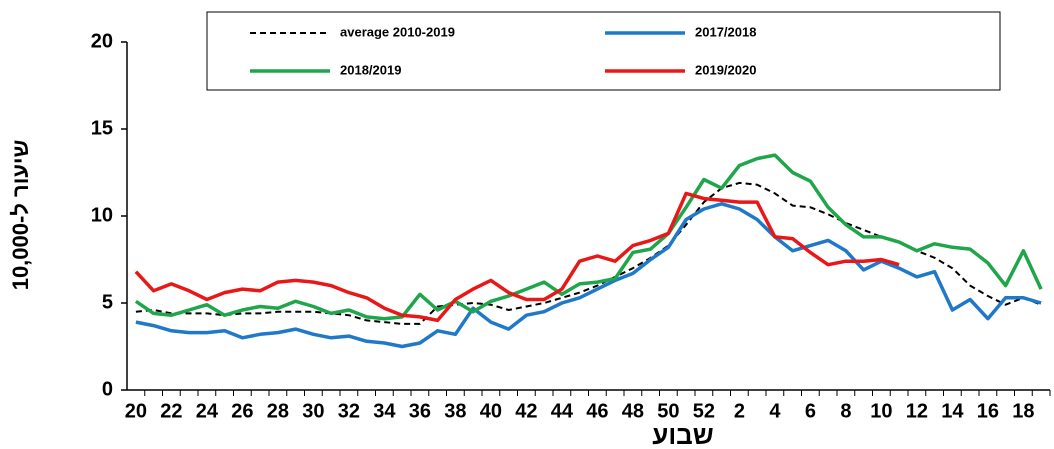 Image resolution: width=1054 pixels, height=449 pixels. Describe the element at coordinates (107, 302) in the screenshot. I see `y-tick-label: 5` at that location.